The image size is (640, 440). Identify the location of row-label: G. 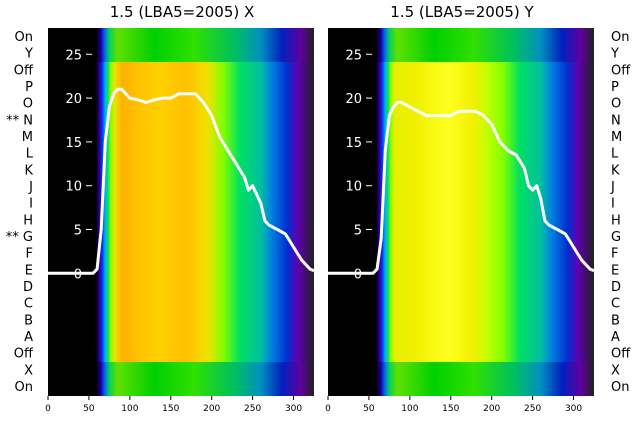
(616, 237).